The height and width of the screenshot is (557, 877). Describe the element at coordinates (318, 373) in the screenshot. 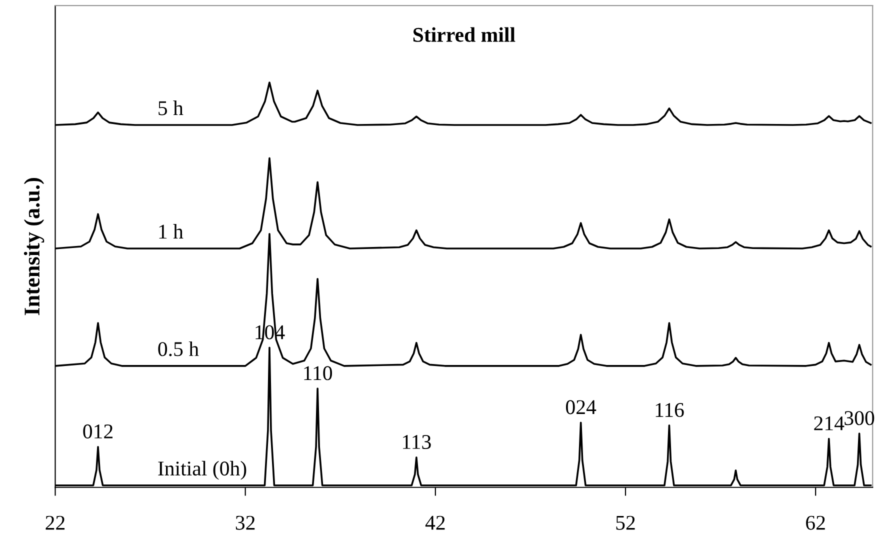

I see `annotation: 110` at that location.